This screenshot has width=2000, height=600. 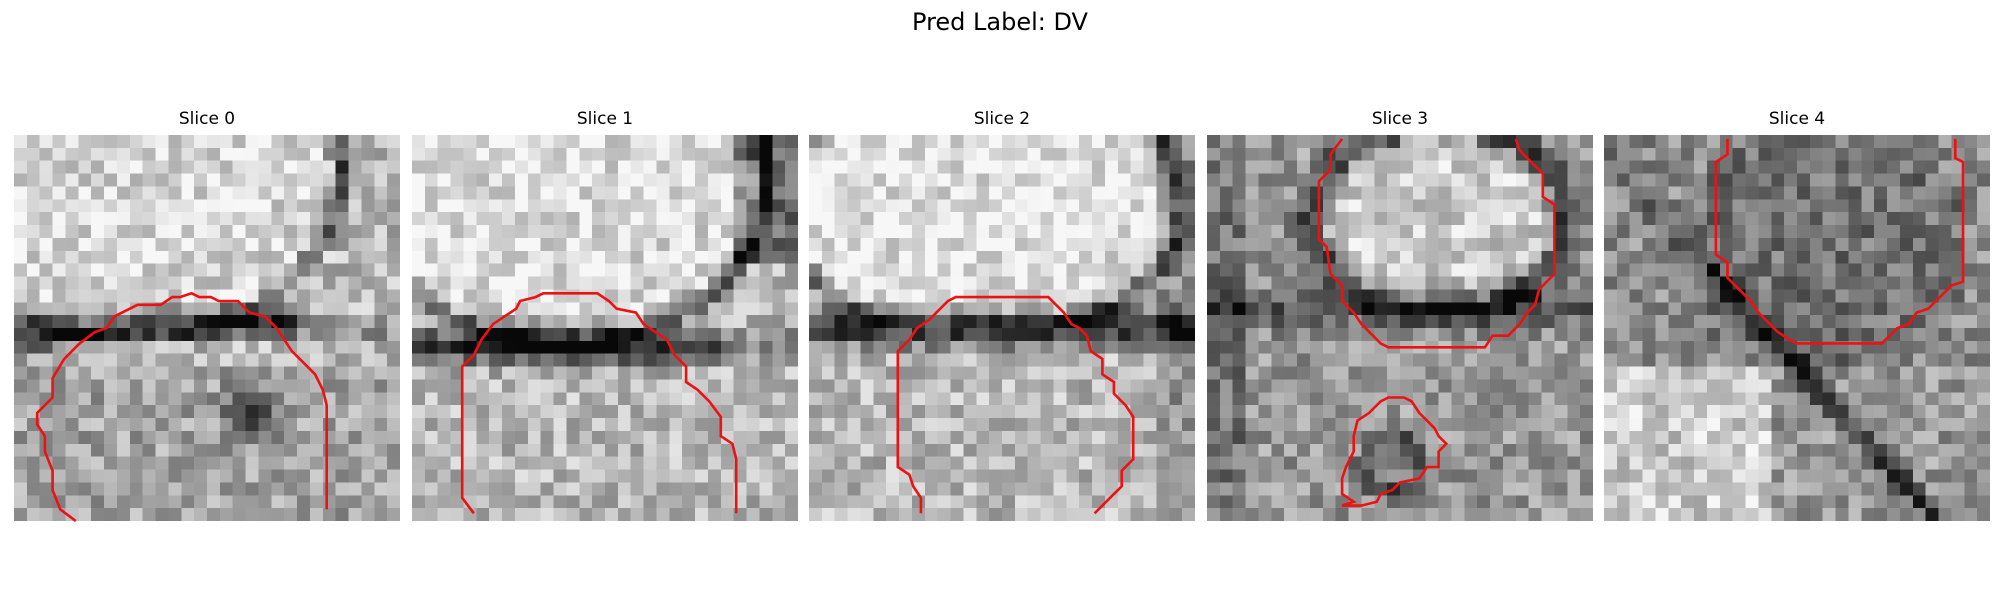 What do you see at coordinates (605, 119) in the screenshot?
I see `slice-title: Slice 1` at bounding box center [605, 119].